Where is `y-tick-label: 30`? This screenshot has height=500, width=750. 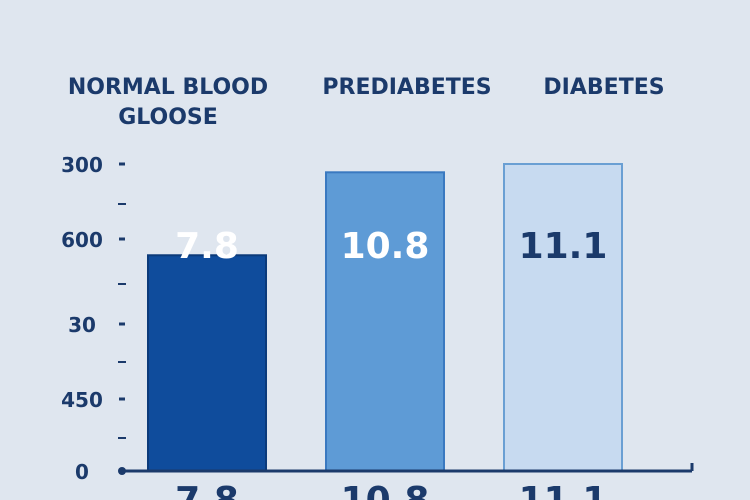
y-tick-label: 30 is located at coordinates (82, 325).